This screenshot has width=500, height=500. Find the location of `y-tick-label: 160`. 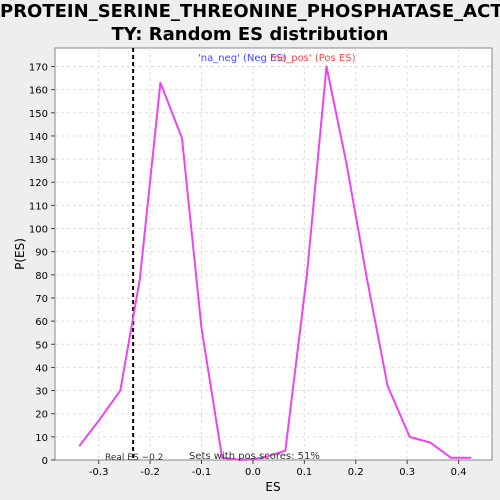

y-tick-label: 160 is located at coordinates (38, 91).